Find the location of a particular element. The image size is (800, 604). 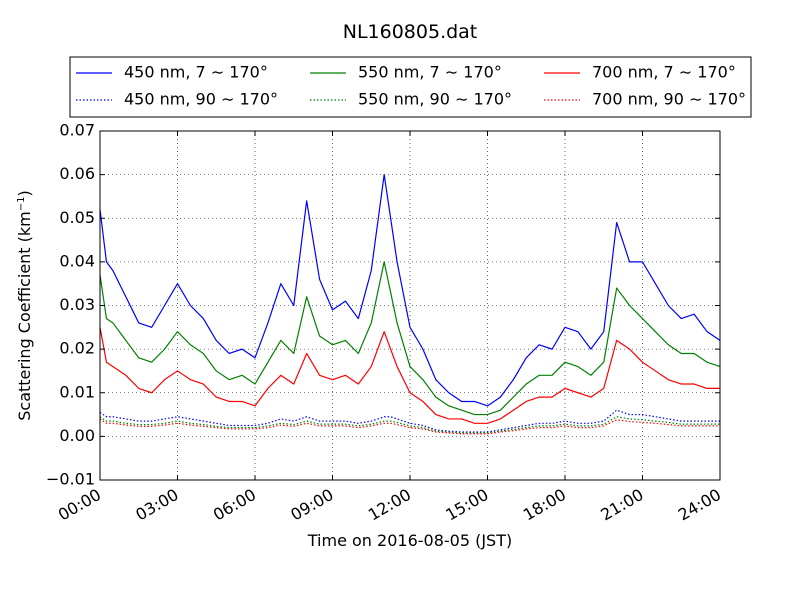

y-tick-label: 0.06 is located at coordinates (77, 173).